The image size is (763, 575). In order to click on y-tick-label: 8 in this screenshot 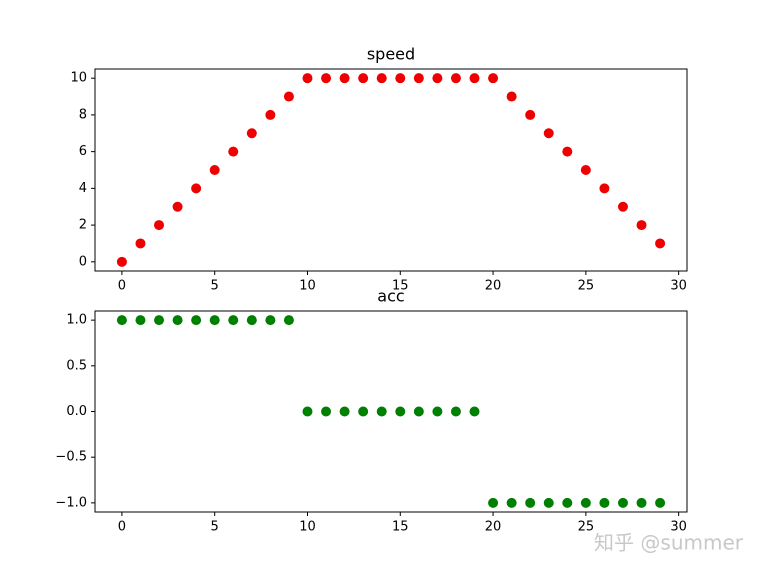, I will do `click(83, 114)`.